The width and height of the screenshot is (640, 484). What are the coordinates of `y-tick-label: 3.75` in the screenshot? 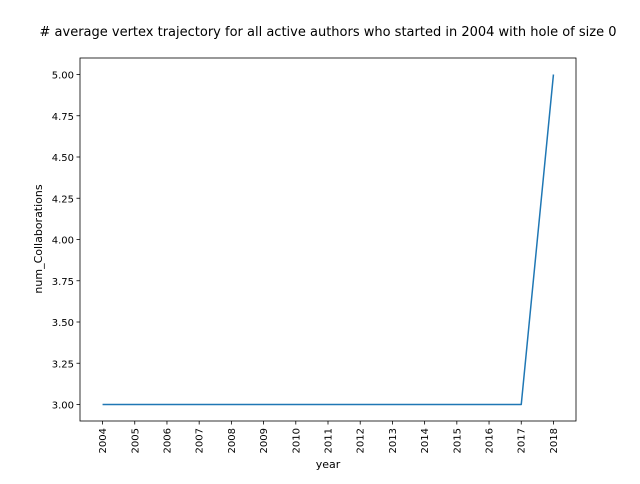 It's located at (63, 282).